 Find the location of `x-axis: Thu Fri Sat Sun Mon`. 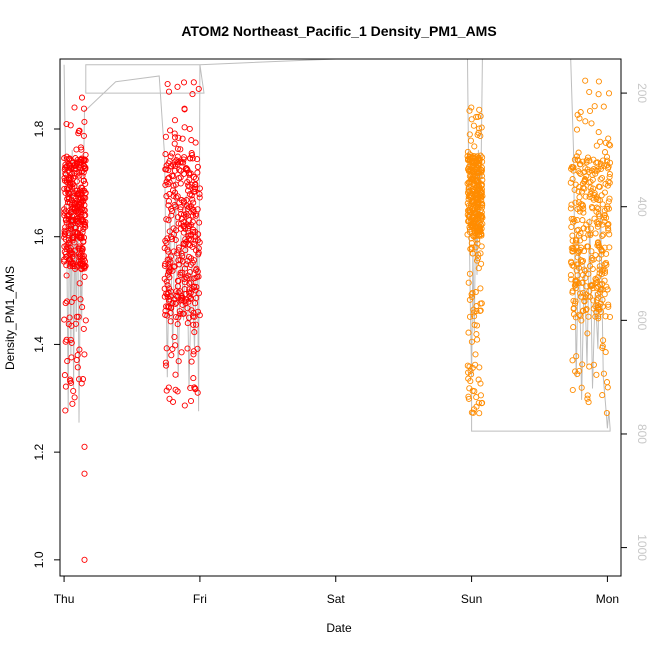

x-axis: Thu Fri Sat Sun Mon is located at coordinates (336, 591).